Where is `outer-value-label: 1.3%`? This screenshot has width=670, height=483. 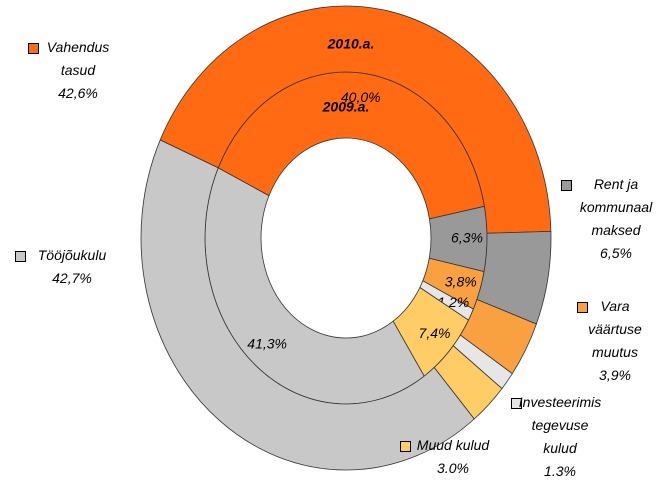 outer-value-label: 1.3% is located at coordinates (560, 471).